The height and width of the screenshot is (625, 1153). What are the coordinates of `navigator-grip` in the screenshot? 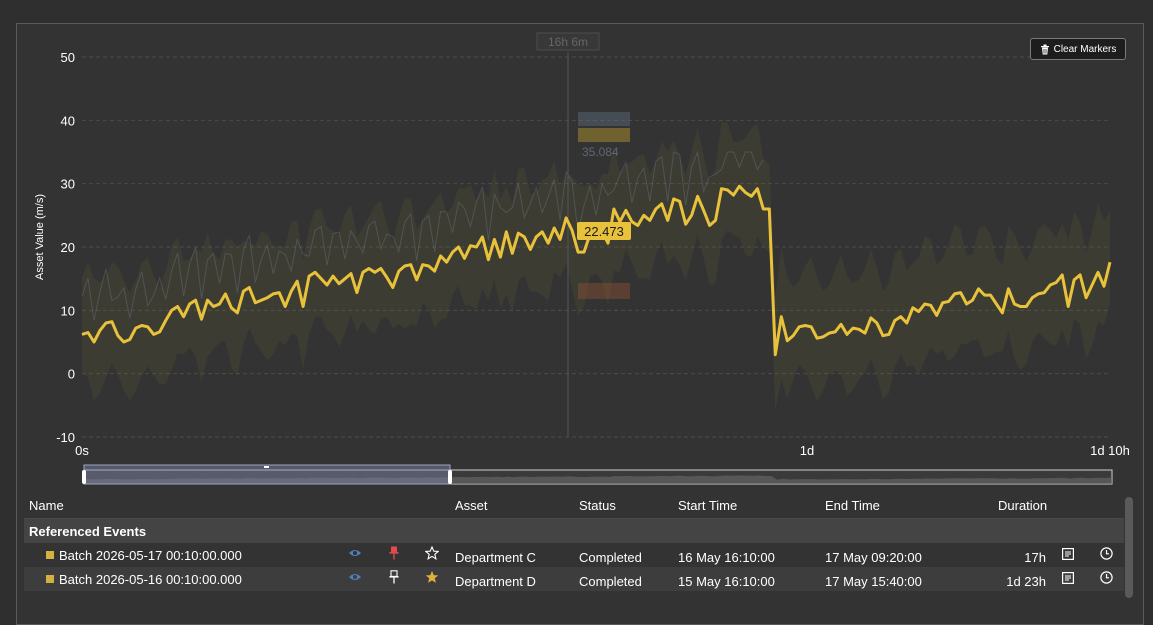 It's located at (266, 467).